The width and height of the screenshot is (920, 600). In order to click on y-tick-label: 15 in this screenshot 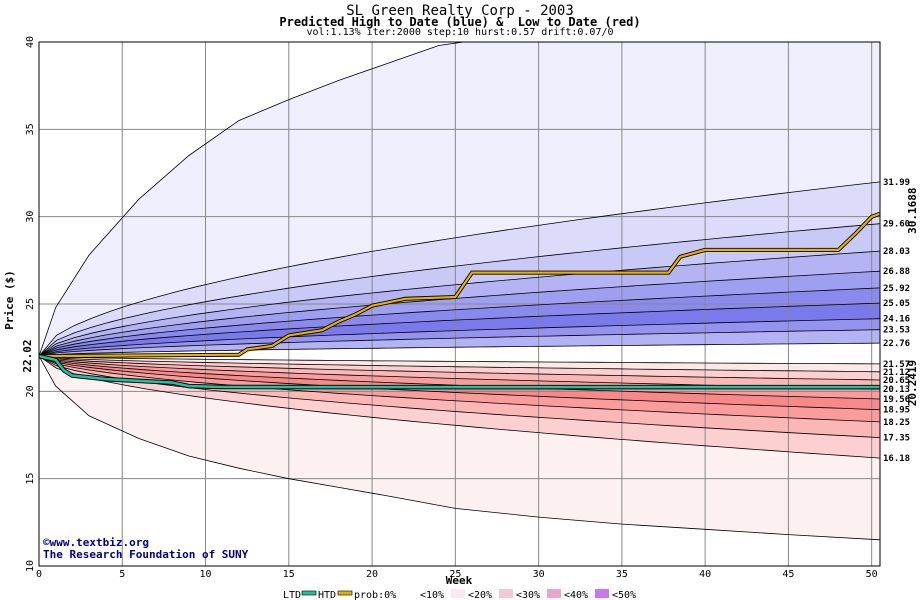, I will do `click(30, 479)`.